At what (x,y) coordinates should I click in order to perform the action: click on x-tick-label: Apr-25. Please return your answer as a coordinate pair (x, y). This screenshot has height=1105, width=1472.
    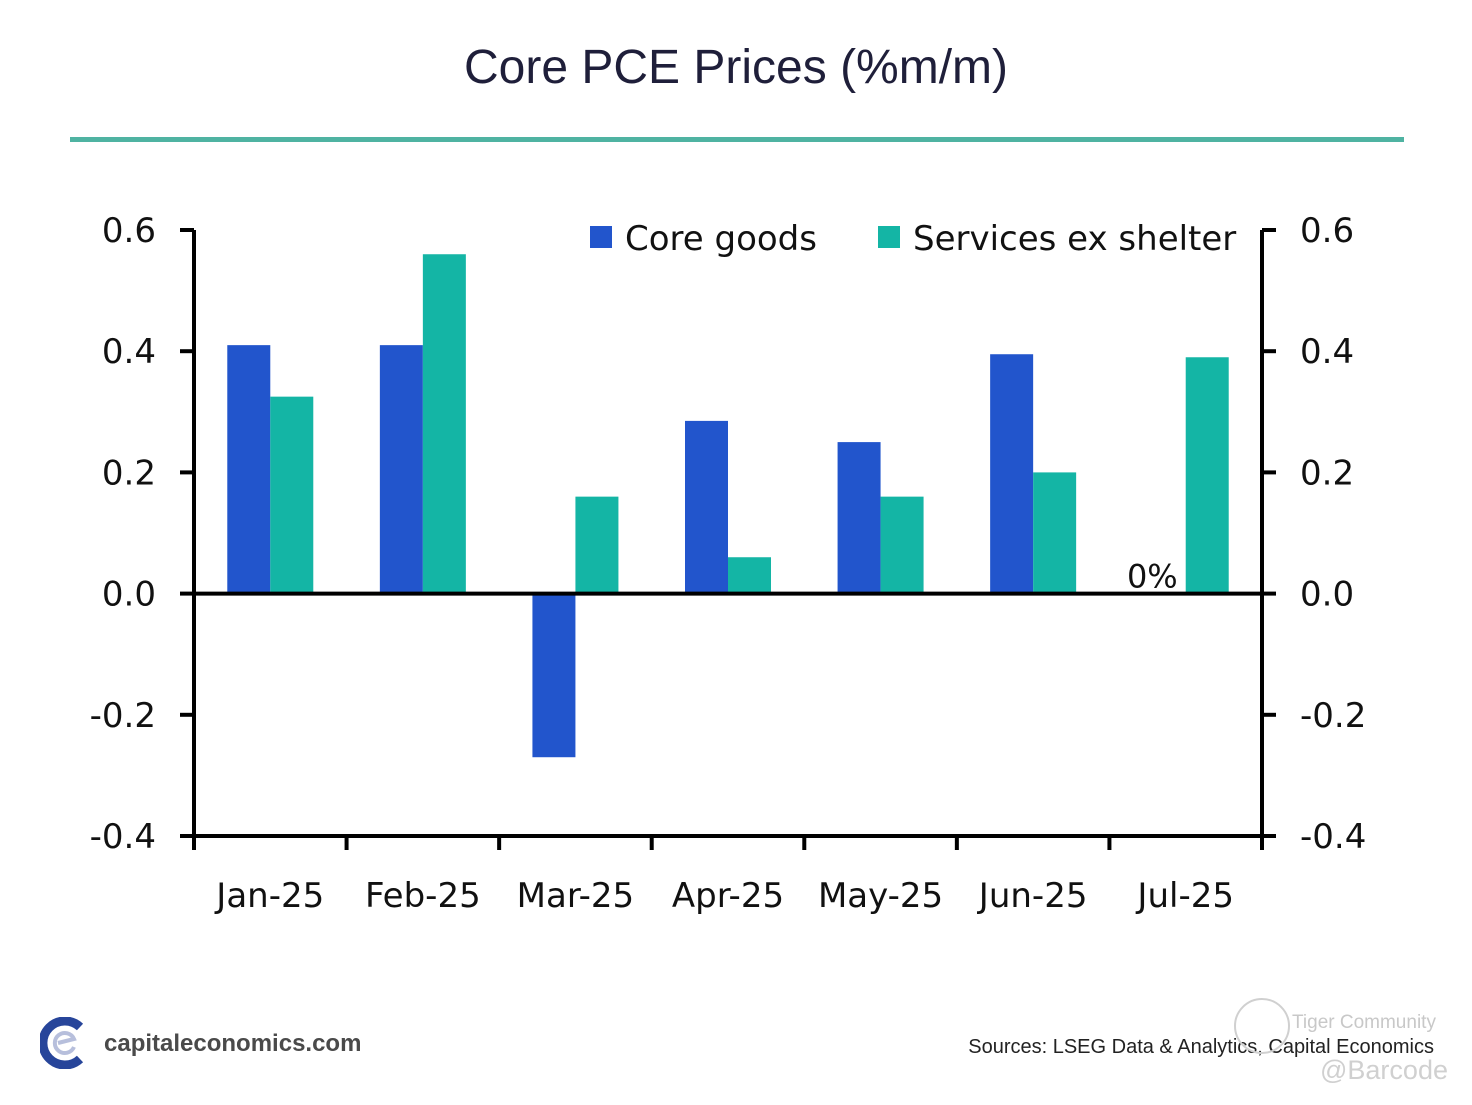
    Looking at the image, I should click on (728, 896).